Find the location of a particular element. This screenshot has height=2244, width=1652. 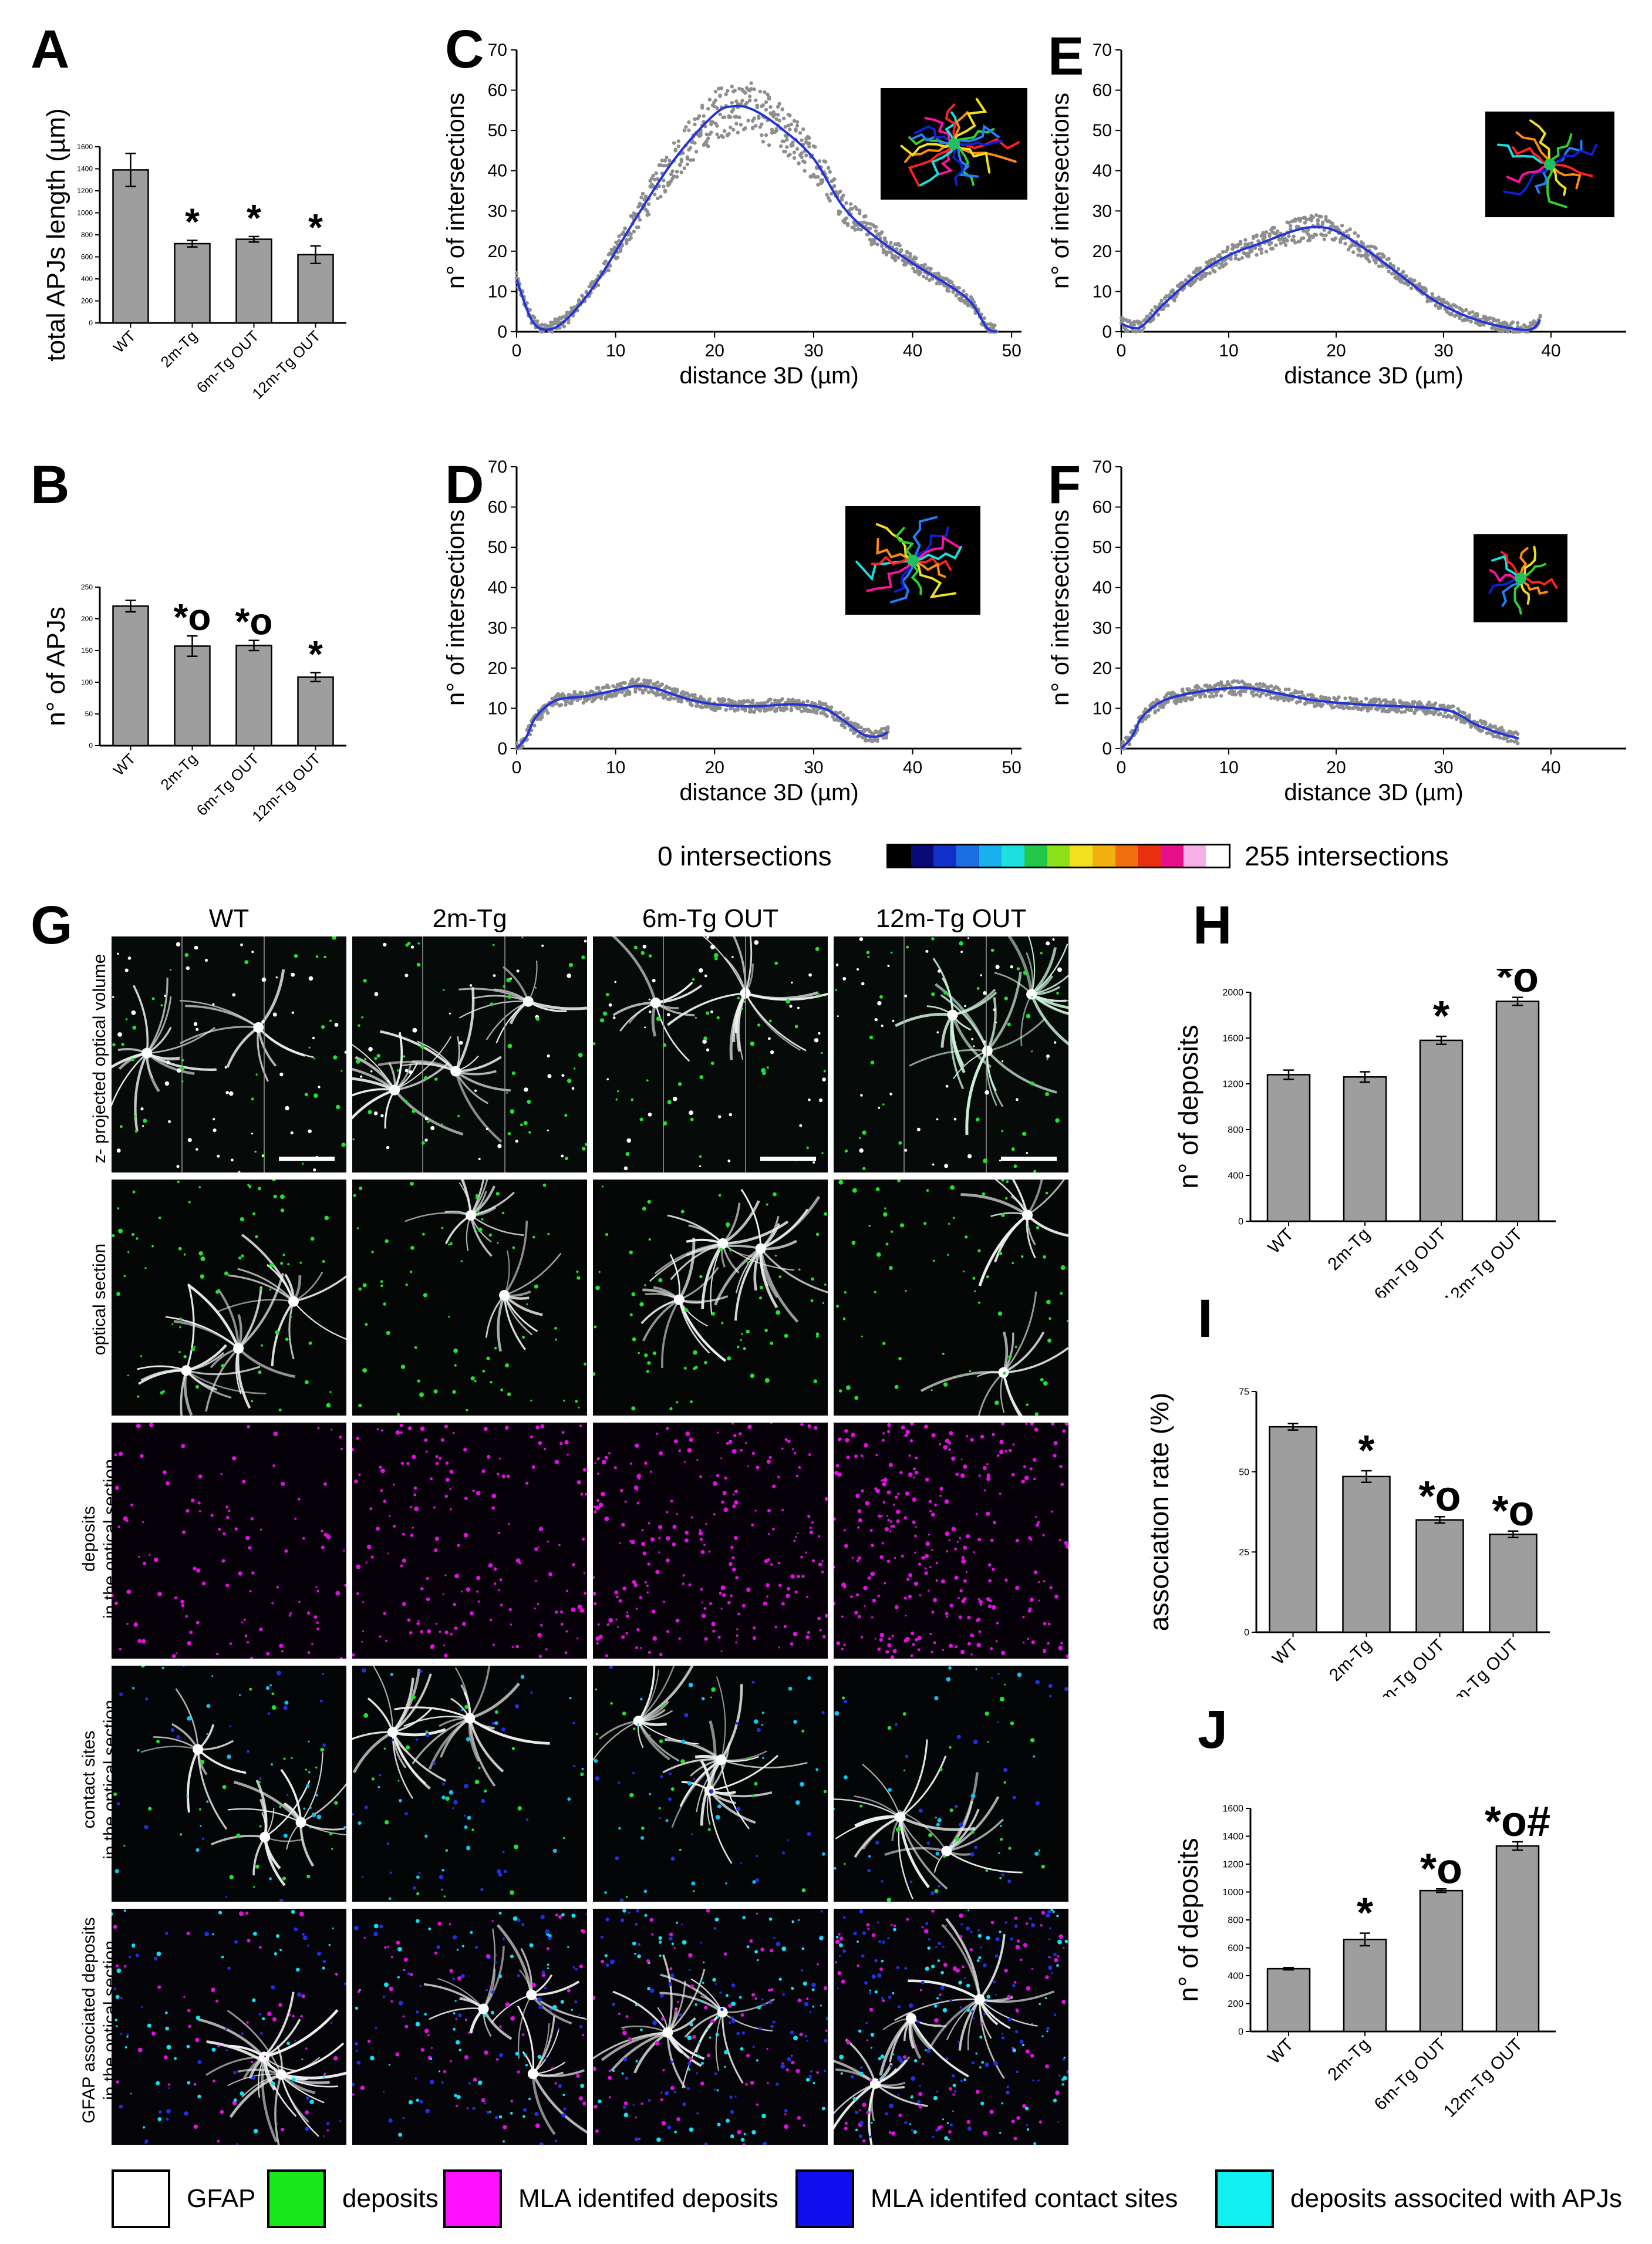

row5-line1: GFAP associated deposits is located at coordinates (89, 2020).